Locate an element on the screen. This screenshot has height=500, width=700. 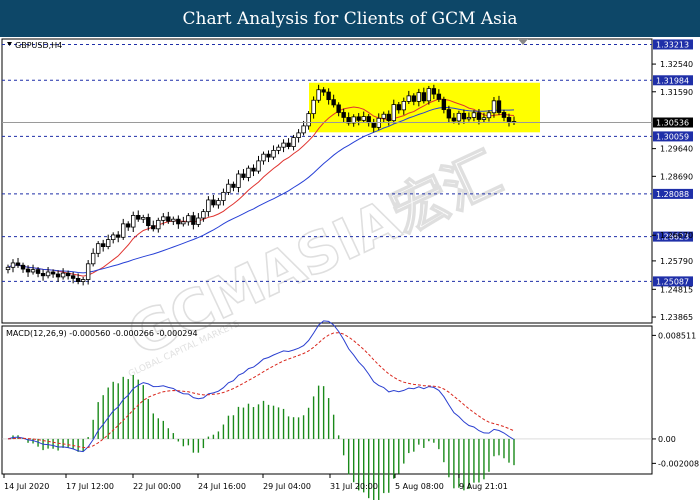
chart-shift-icon is located at coordinates (523, 42).